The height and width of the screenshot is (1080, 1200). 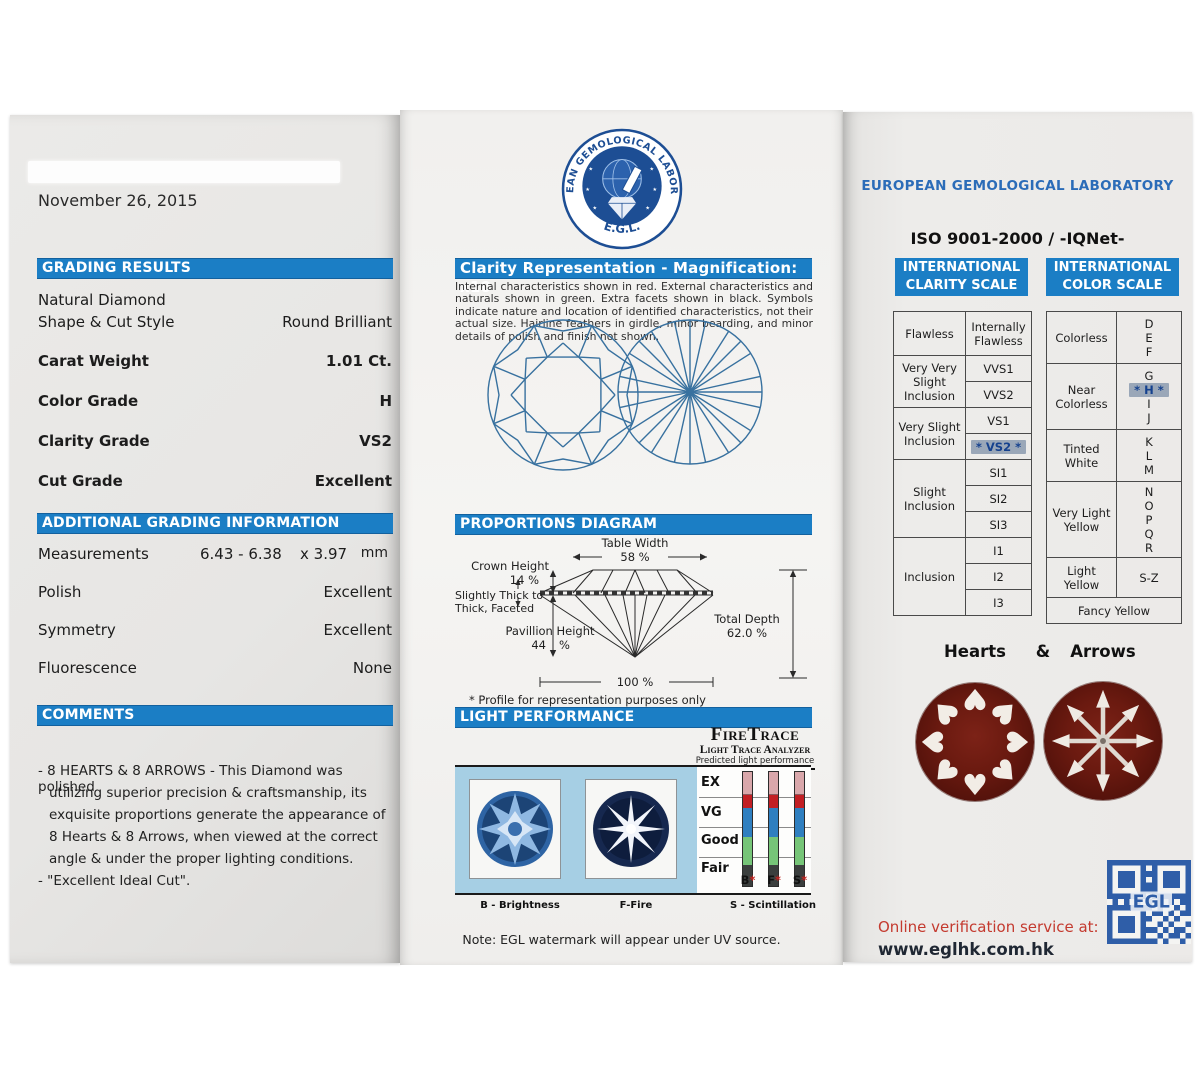 What do you see at coordinates (966, 949) in the screenshot?
I see `verification-url: www.eglhk.com.hk` at bounding box center [966, 949].